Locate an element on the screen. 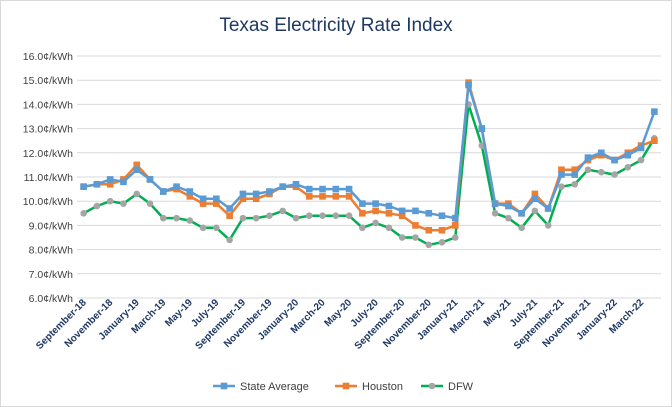 Image resolution: width=672 pixels, height=407 pixels. legend-item: DFW is located at coordinates (447, 387).